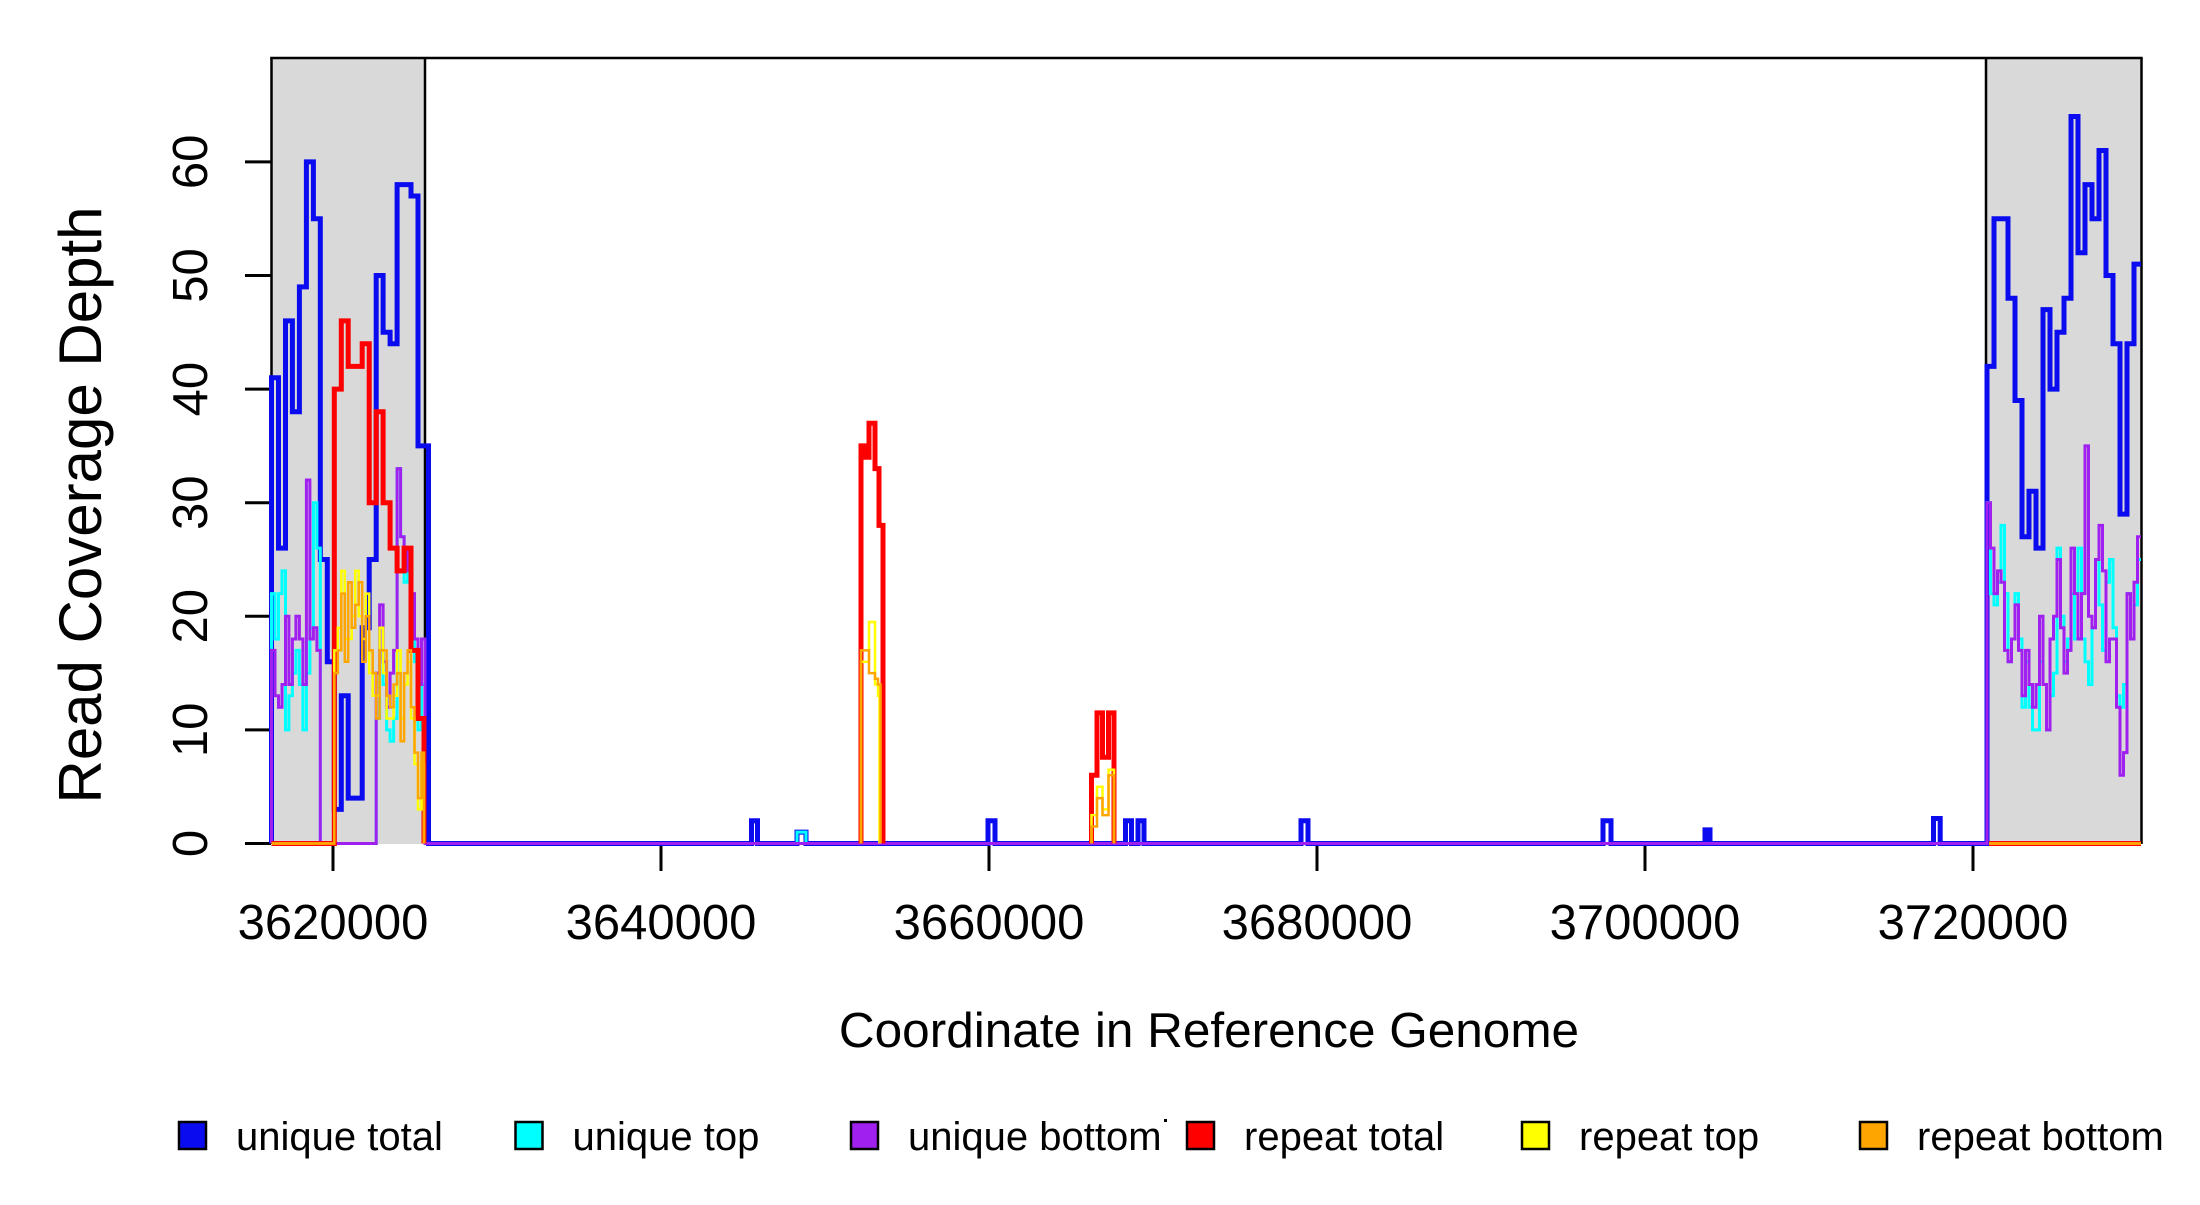 The width and height of the screenshot is (2200, 1205). I want to click on svg-text: 0, so click(191, 843).